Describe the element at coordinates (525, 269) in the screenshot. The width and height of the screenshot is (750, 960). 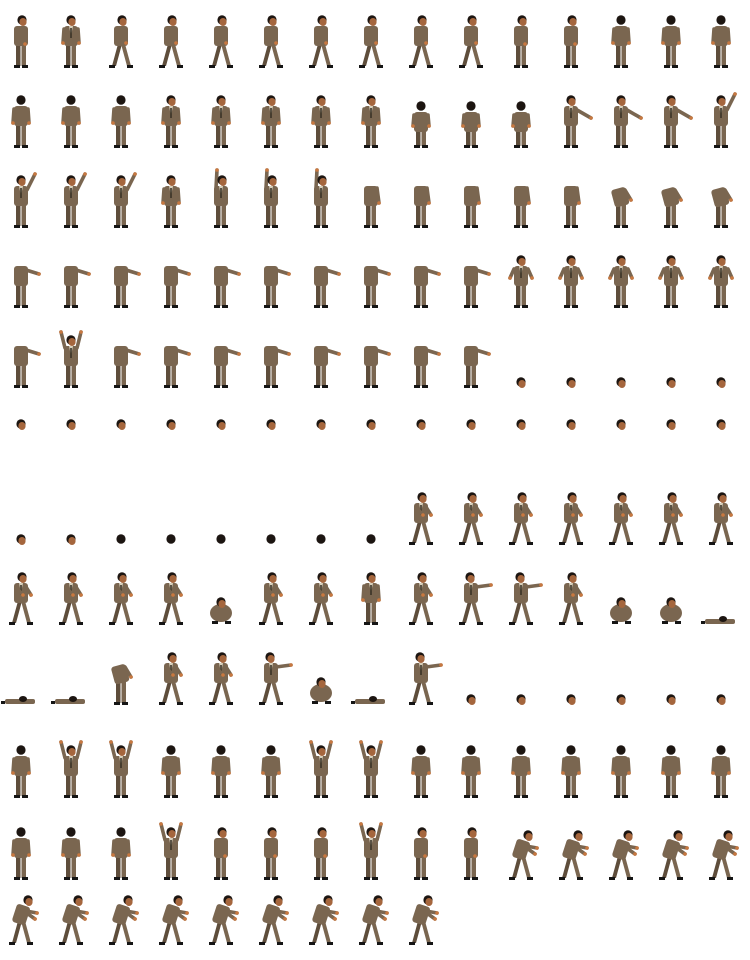
I see `sprite-frame-hands-hips` at that location.